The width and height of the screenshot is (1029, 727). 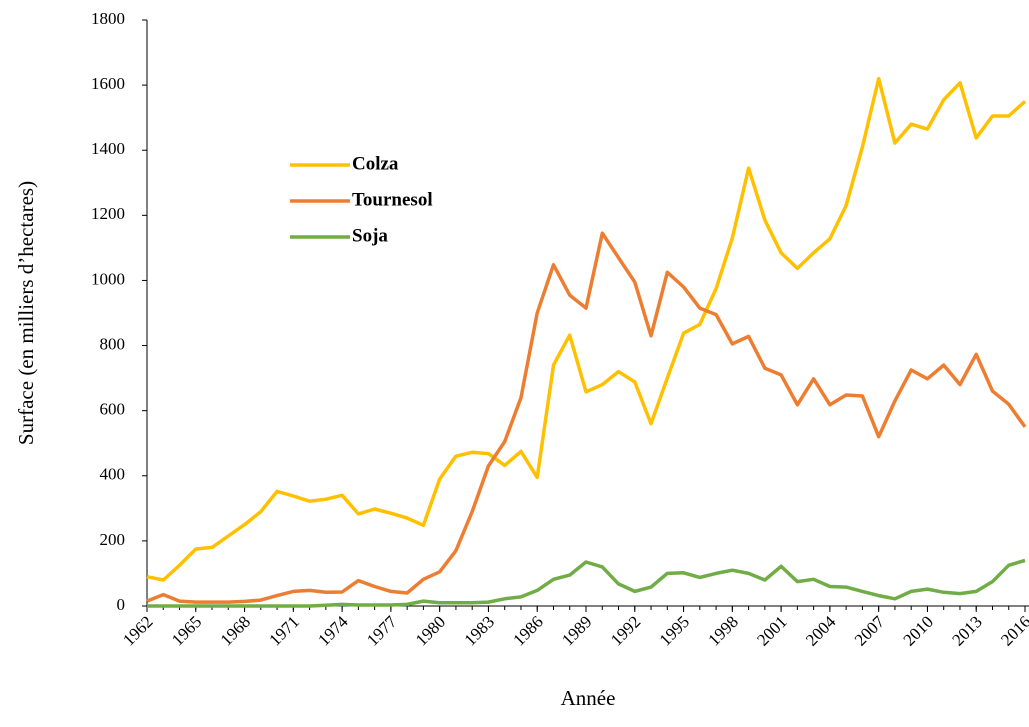 I want to click on y-tick-label: 1400, so click(x=108, y=148).